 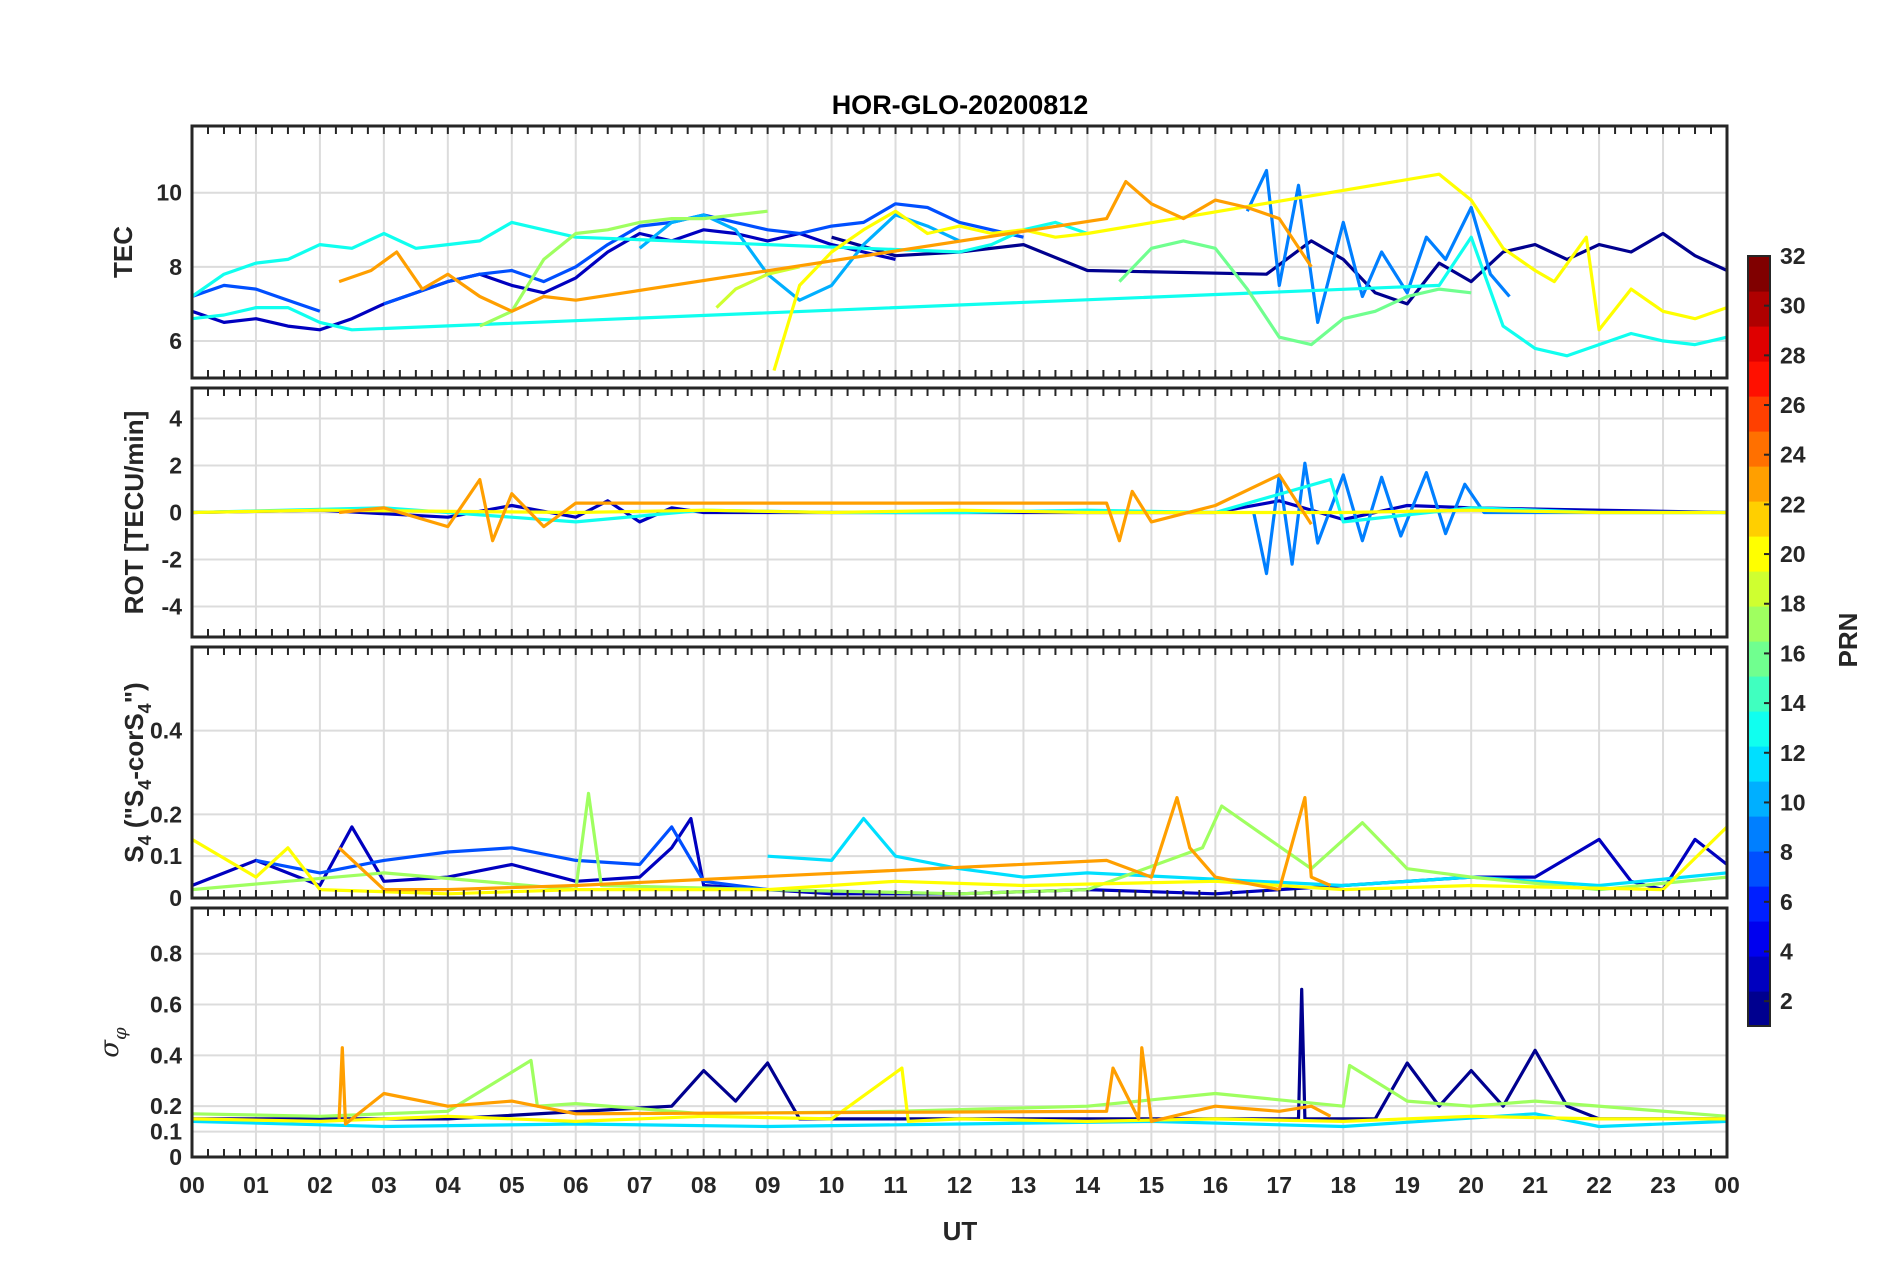 I want to click on x-tick-label: 22, so click(x=1599, y=1185).